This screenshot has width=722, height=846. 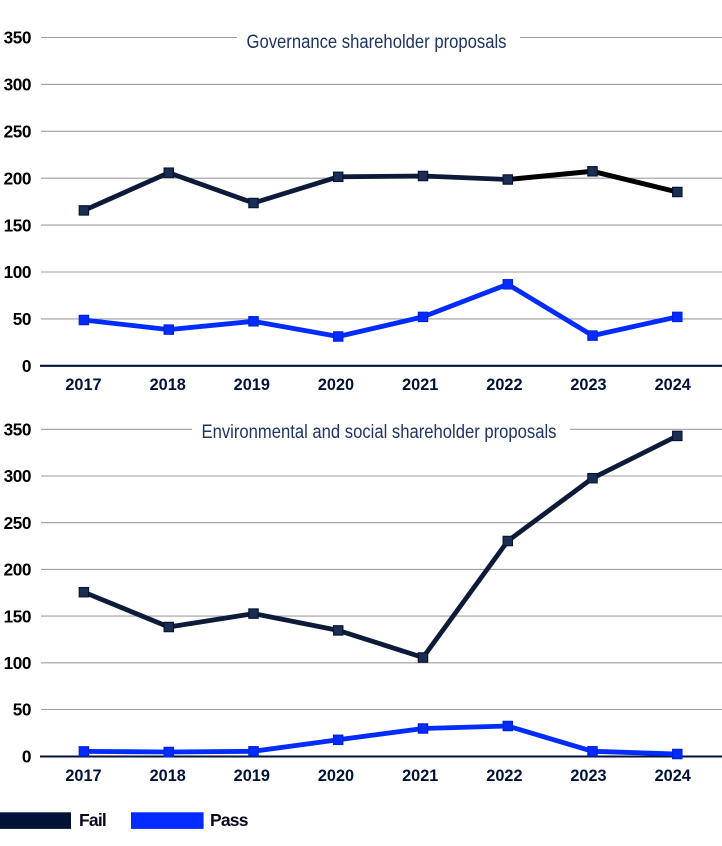 What do you see at coordinates (229, 820) in the screenshot?
I see `svg-text: Pass` at bounding box center [229, 820].